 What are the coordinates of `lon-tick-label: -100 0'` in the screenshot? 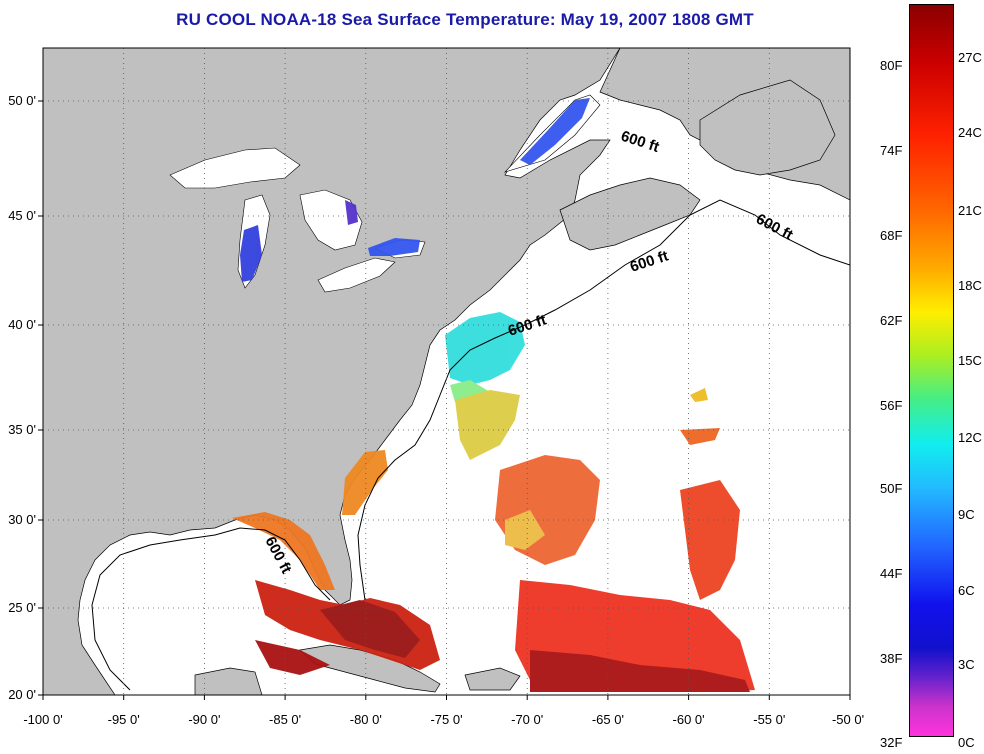 It's located at (42, 719).